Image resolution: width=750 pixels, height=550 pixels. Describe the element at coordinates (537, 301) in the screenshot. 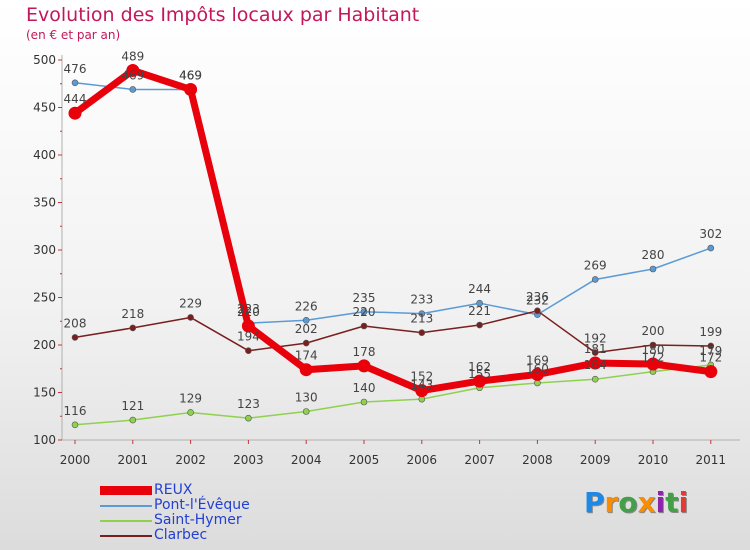

I see `data-label: 232` at that location.